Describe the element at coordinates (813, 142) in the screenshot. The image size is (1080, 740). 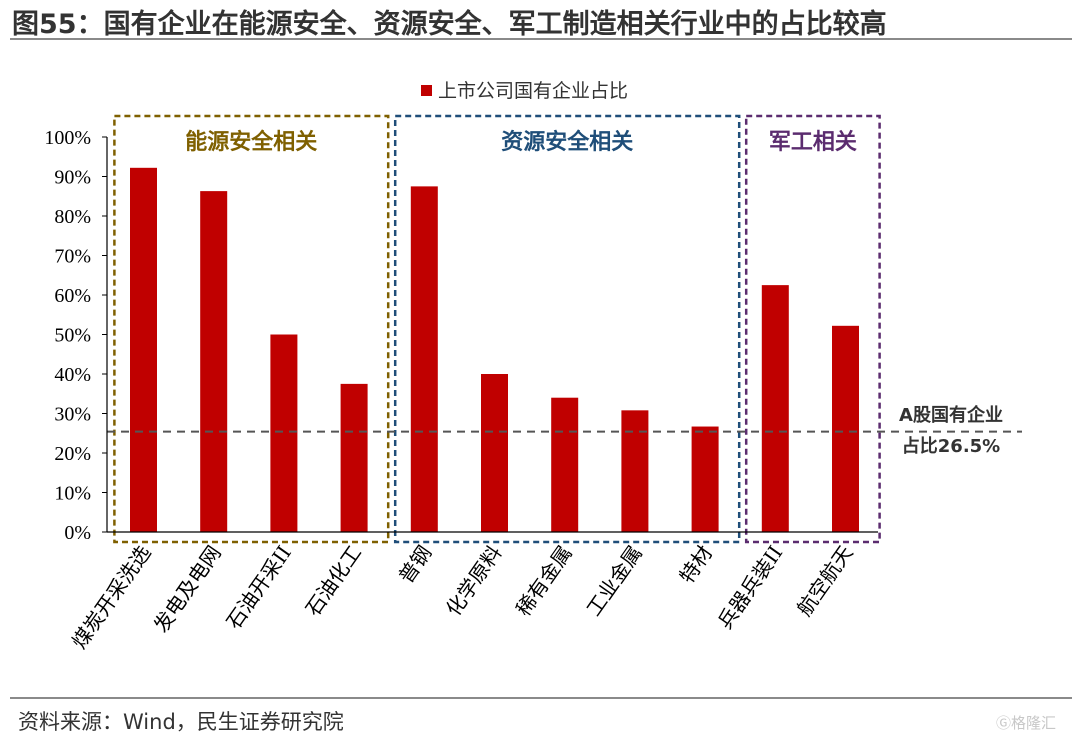
I see `group-label-2: 军工相关` at that location.